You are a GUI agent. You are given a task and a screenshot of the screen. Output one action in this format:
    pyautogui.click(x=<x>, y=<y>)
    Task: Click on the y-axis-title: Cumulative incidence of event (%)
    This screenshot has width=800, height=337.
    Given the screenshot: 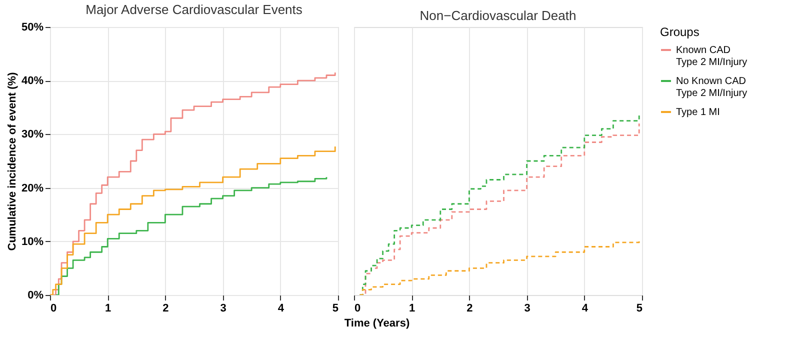 What is the action you would take?
    pyautogui.click(x=12, y=161)
    